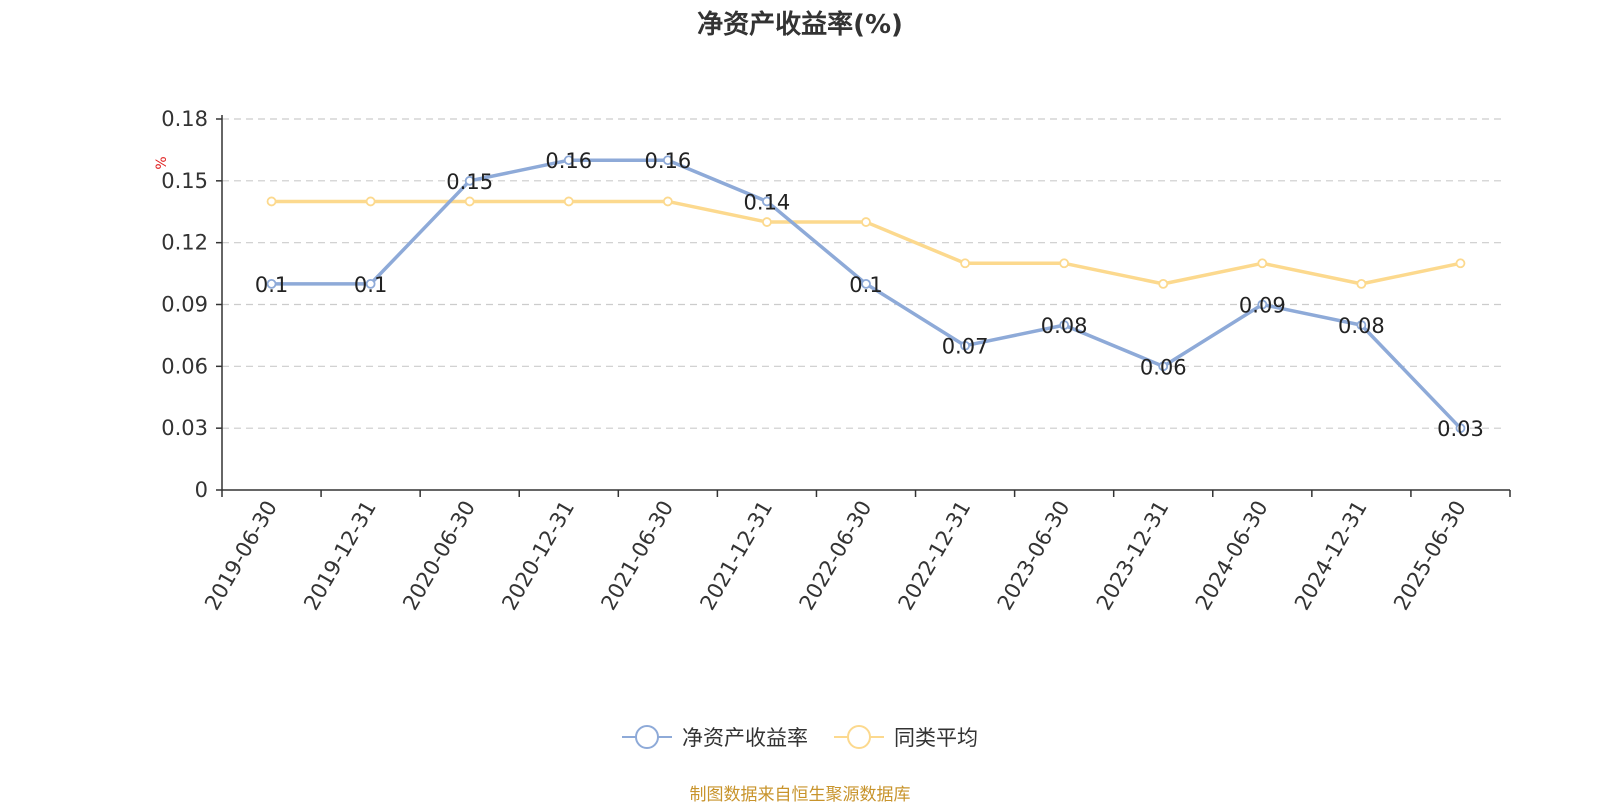  Describe the element at coordinates (859, 737) in the screenshot. I see `legend-swatch-peer-average` at that location.